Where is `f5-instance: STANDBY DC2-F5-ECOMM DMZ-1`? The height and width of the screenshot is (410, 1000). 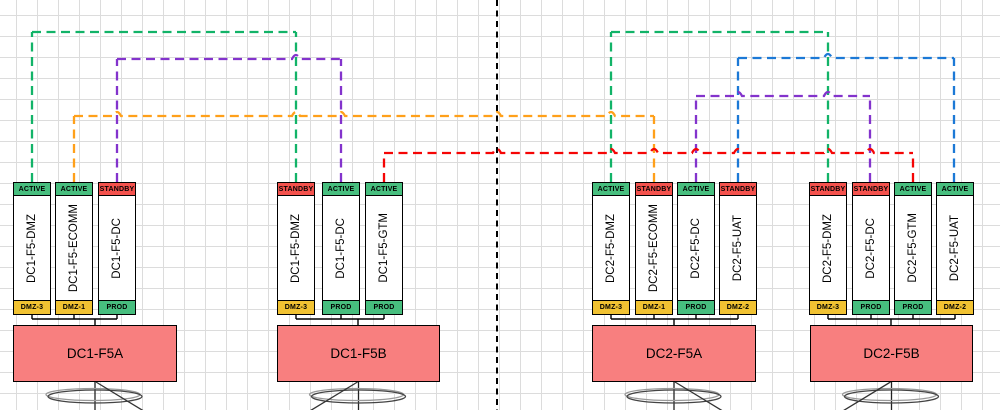 f5-instance: STANDBY DC2-F5-ECOMM DMZ-1 is located at coordinates (654, 248).